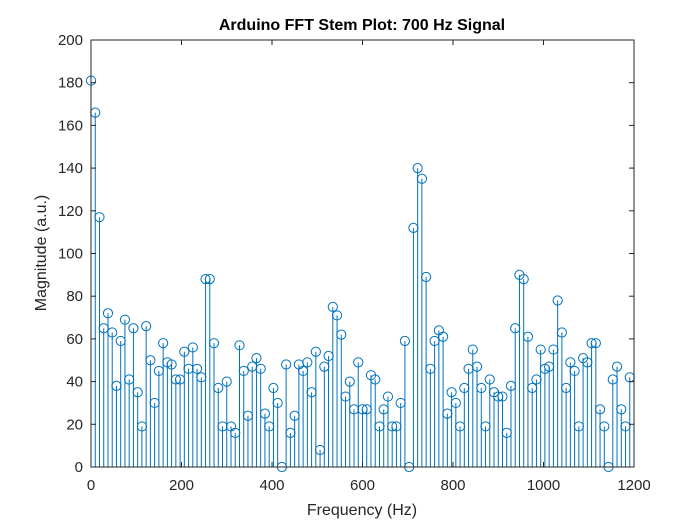  What do you see at coordinates (74, 424) in the screenshot?
I see `y-tick-label: 20` at bounding box center [74, 424].